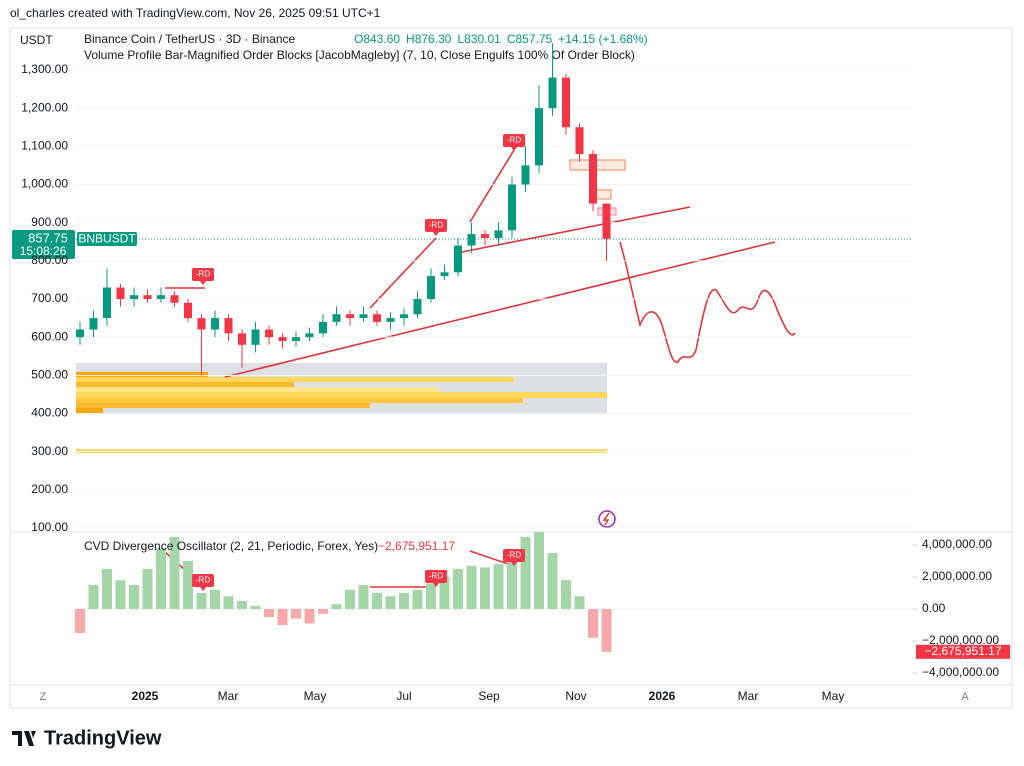  I want to click on y-tick-label: −4,000,000.00, so click(960, 672).